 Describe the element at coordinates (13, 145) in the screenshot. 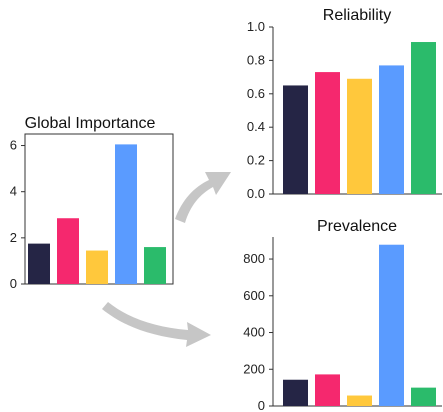

I see `global-importance-ytick-label: 6` at that location.